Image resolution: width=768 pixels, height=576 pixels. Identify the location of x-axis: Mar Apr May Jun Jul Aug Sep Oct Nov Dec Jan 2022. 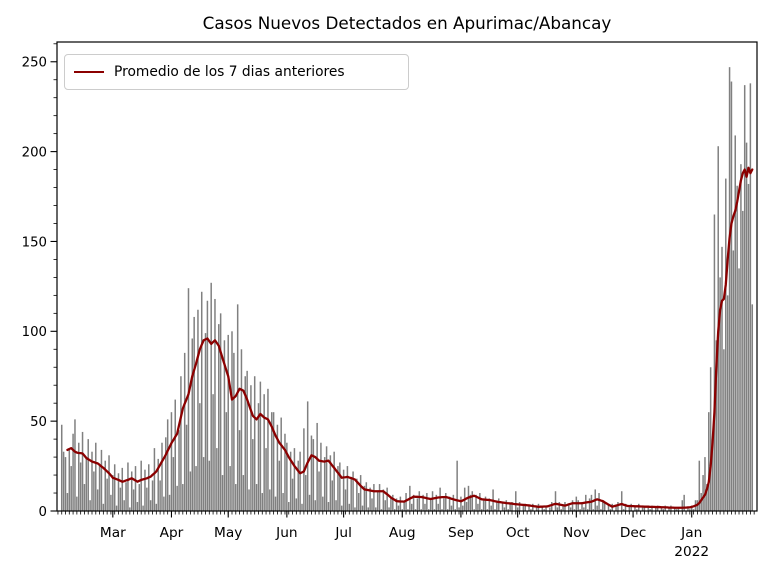
(406, 535).